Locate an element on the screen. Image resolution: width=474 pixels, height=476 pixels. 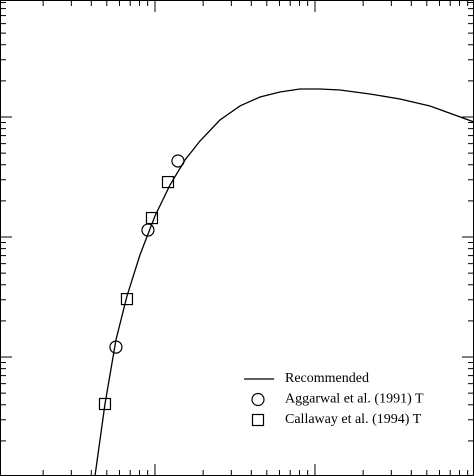
legend-label: Recommended is located at coordinates (327, 378).